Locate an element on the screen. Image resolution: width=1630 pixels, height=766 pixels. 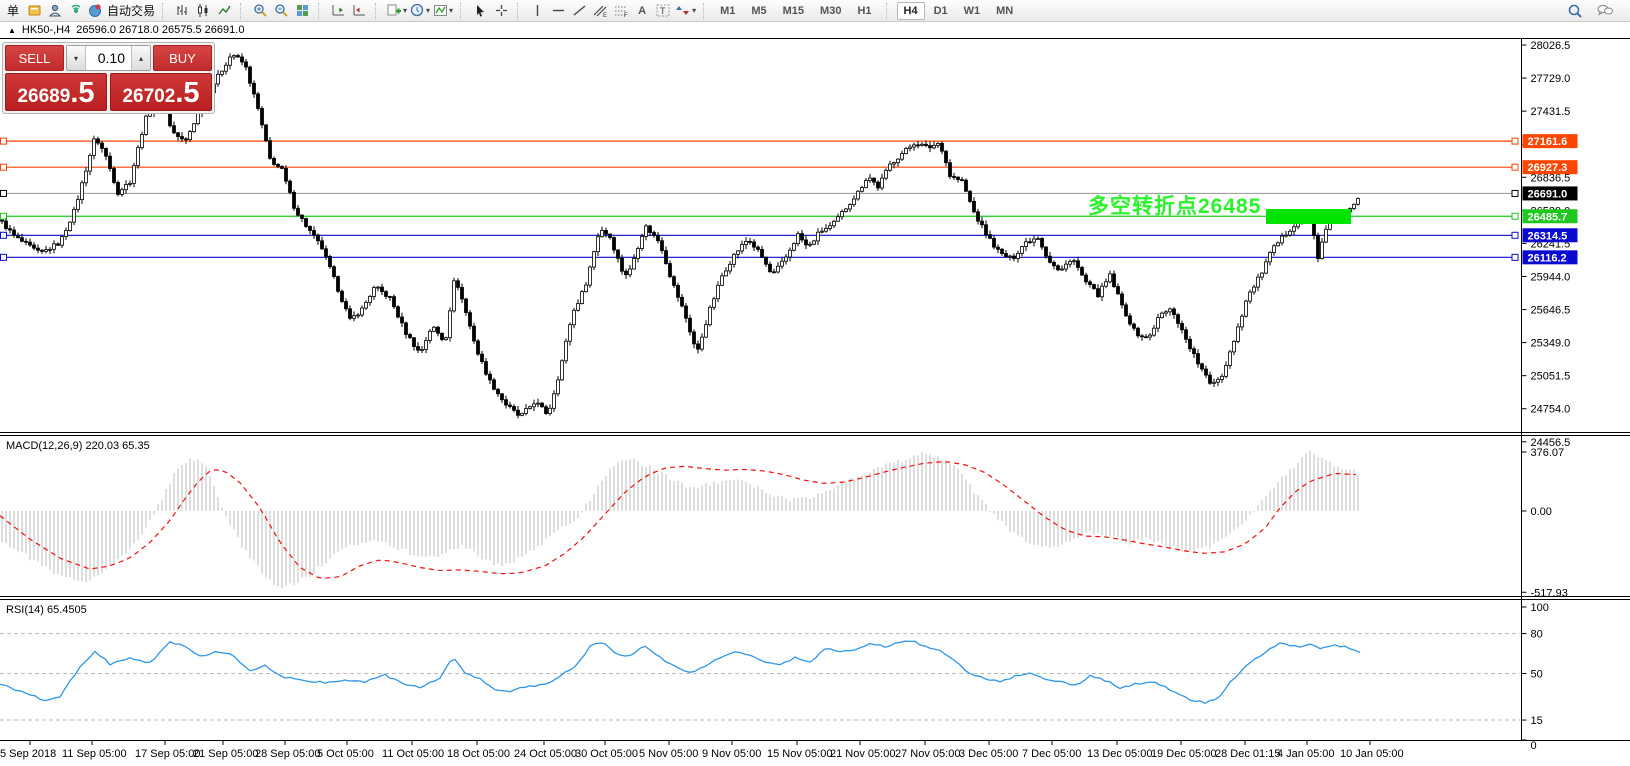
timeframe-button-m5: M5 is located at coordinates (759, 10).